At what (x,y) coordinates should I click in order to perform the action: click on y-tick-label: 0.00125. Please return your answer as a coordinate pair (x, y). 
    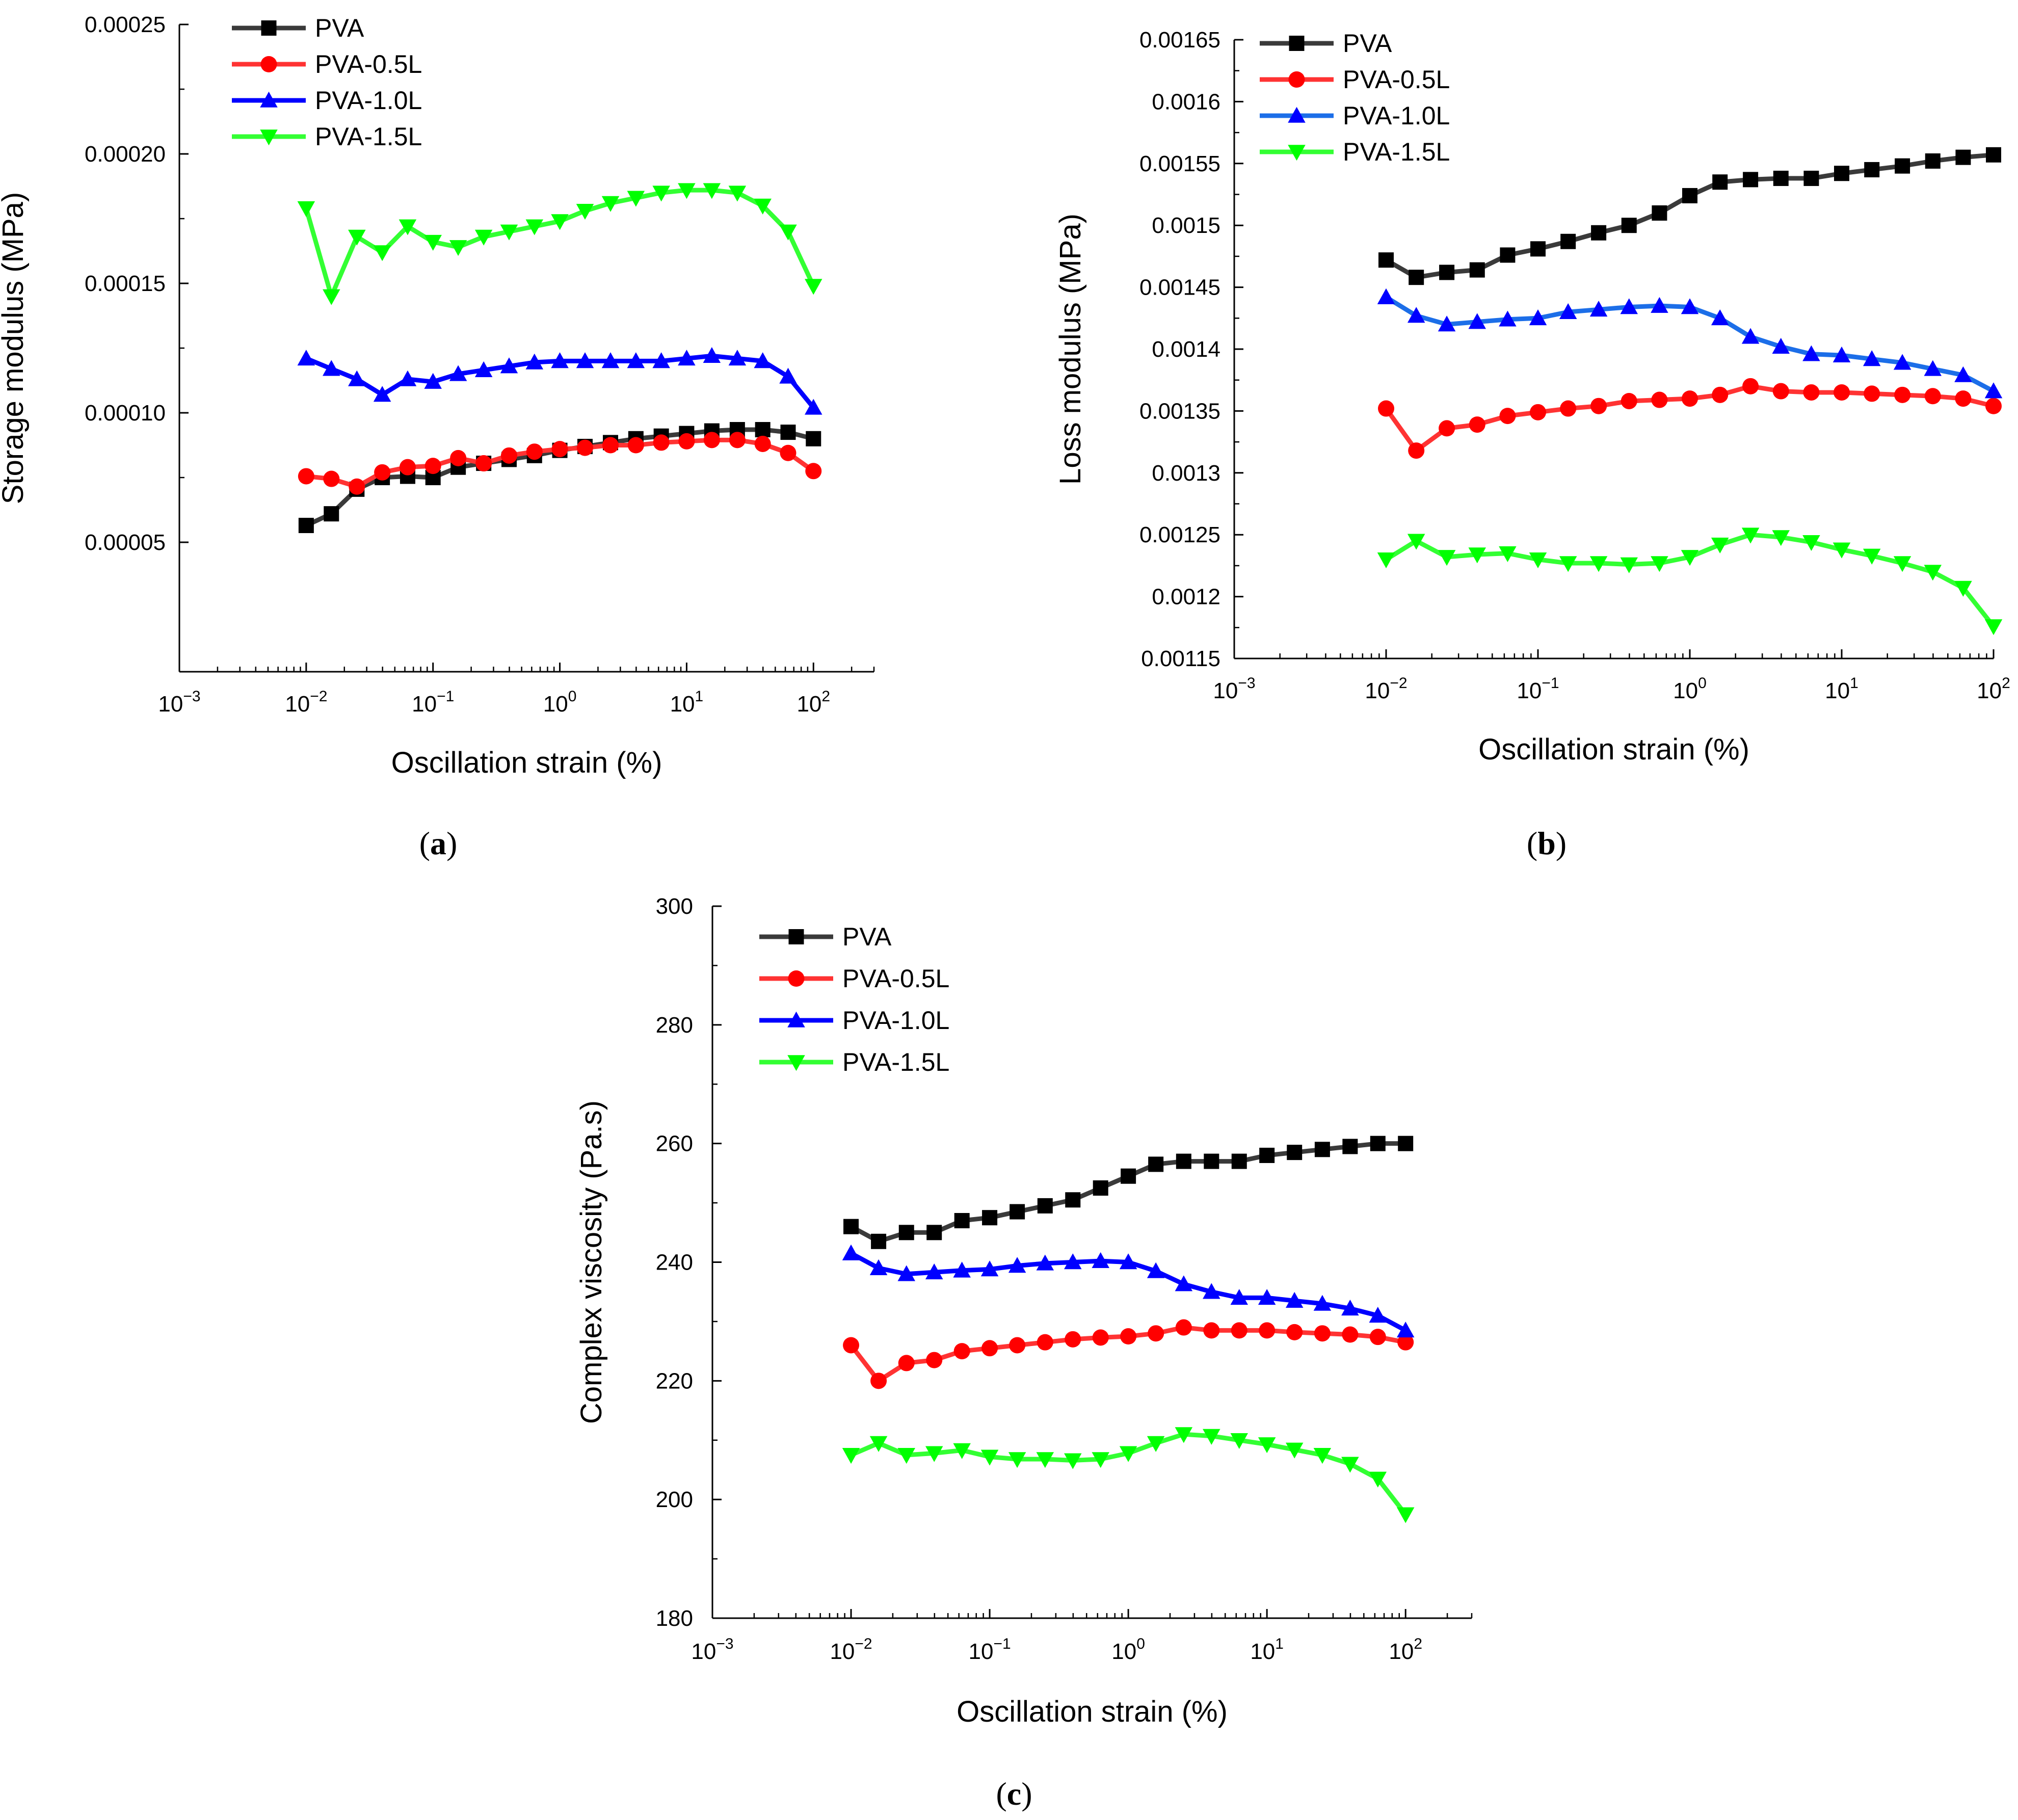
    Looking at the image, I should click on (1179, 534).